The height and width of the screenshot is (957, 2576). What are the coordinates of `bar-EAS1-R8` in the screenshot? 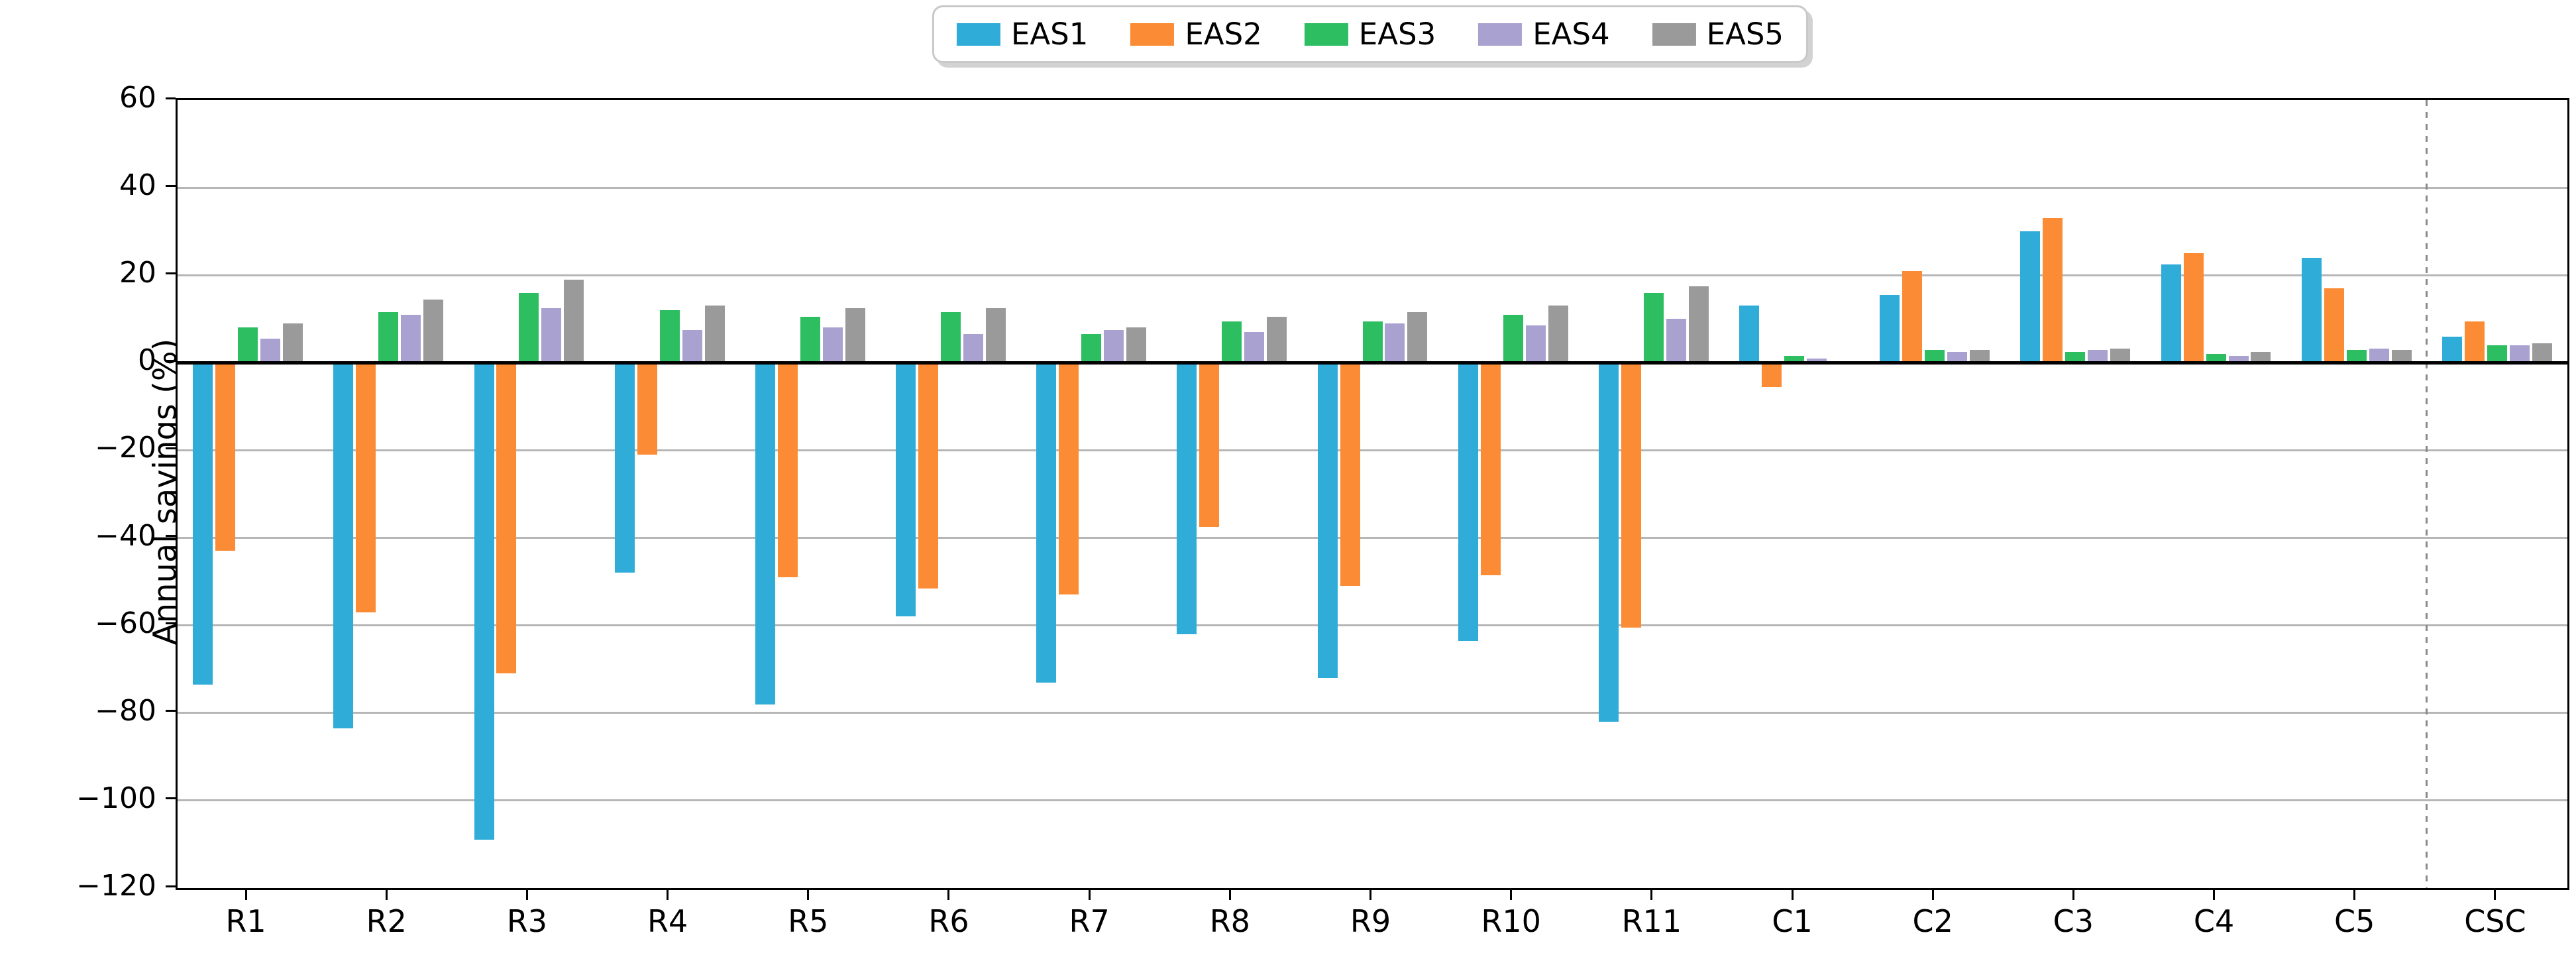 It's located at (1187, 498).